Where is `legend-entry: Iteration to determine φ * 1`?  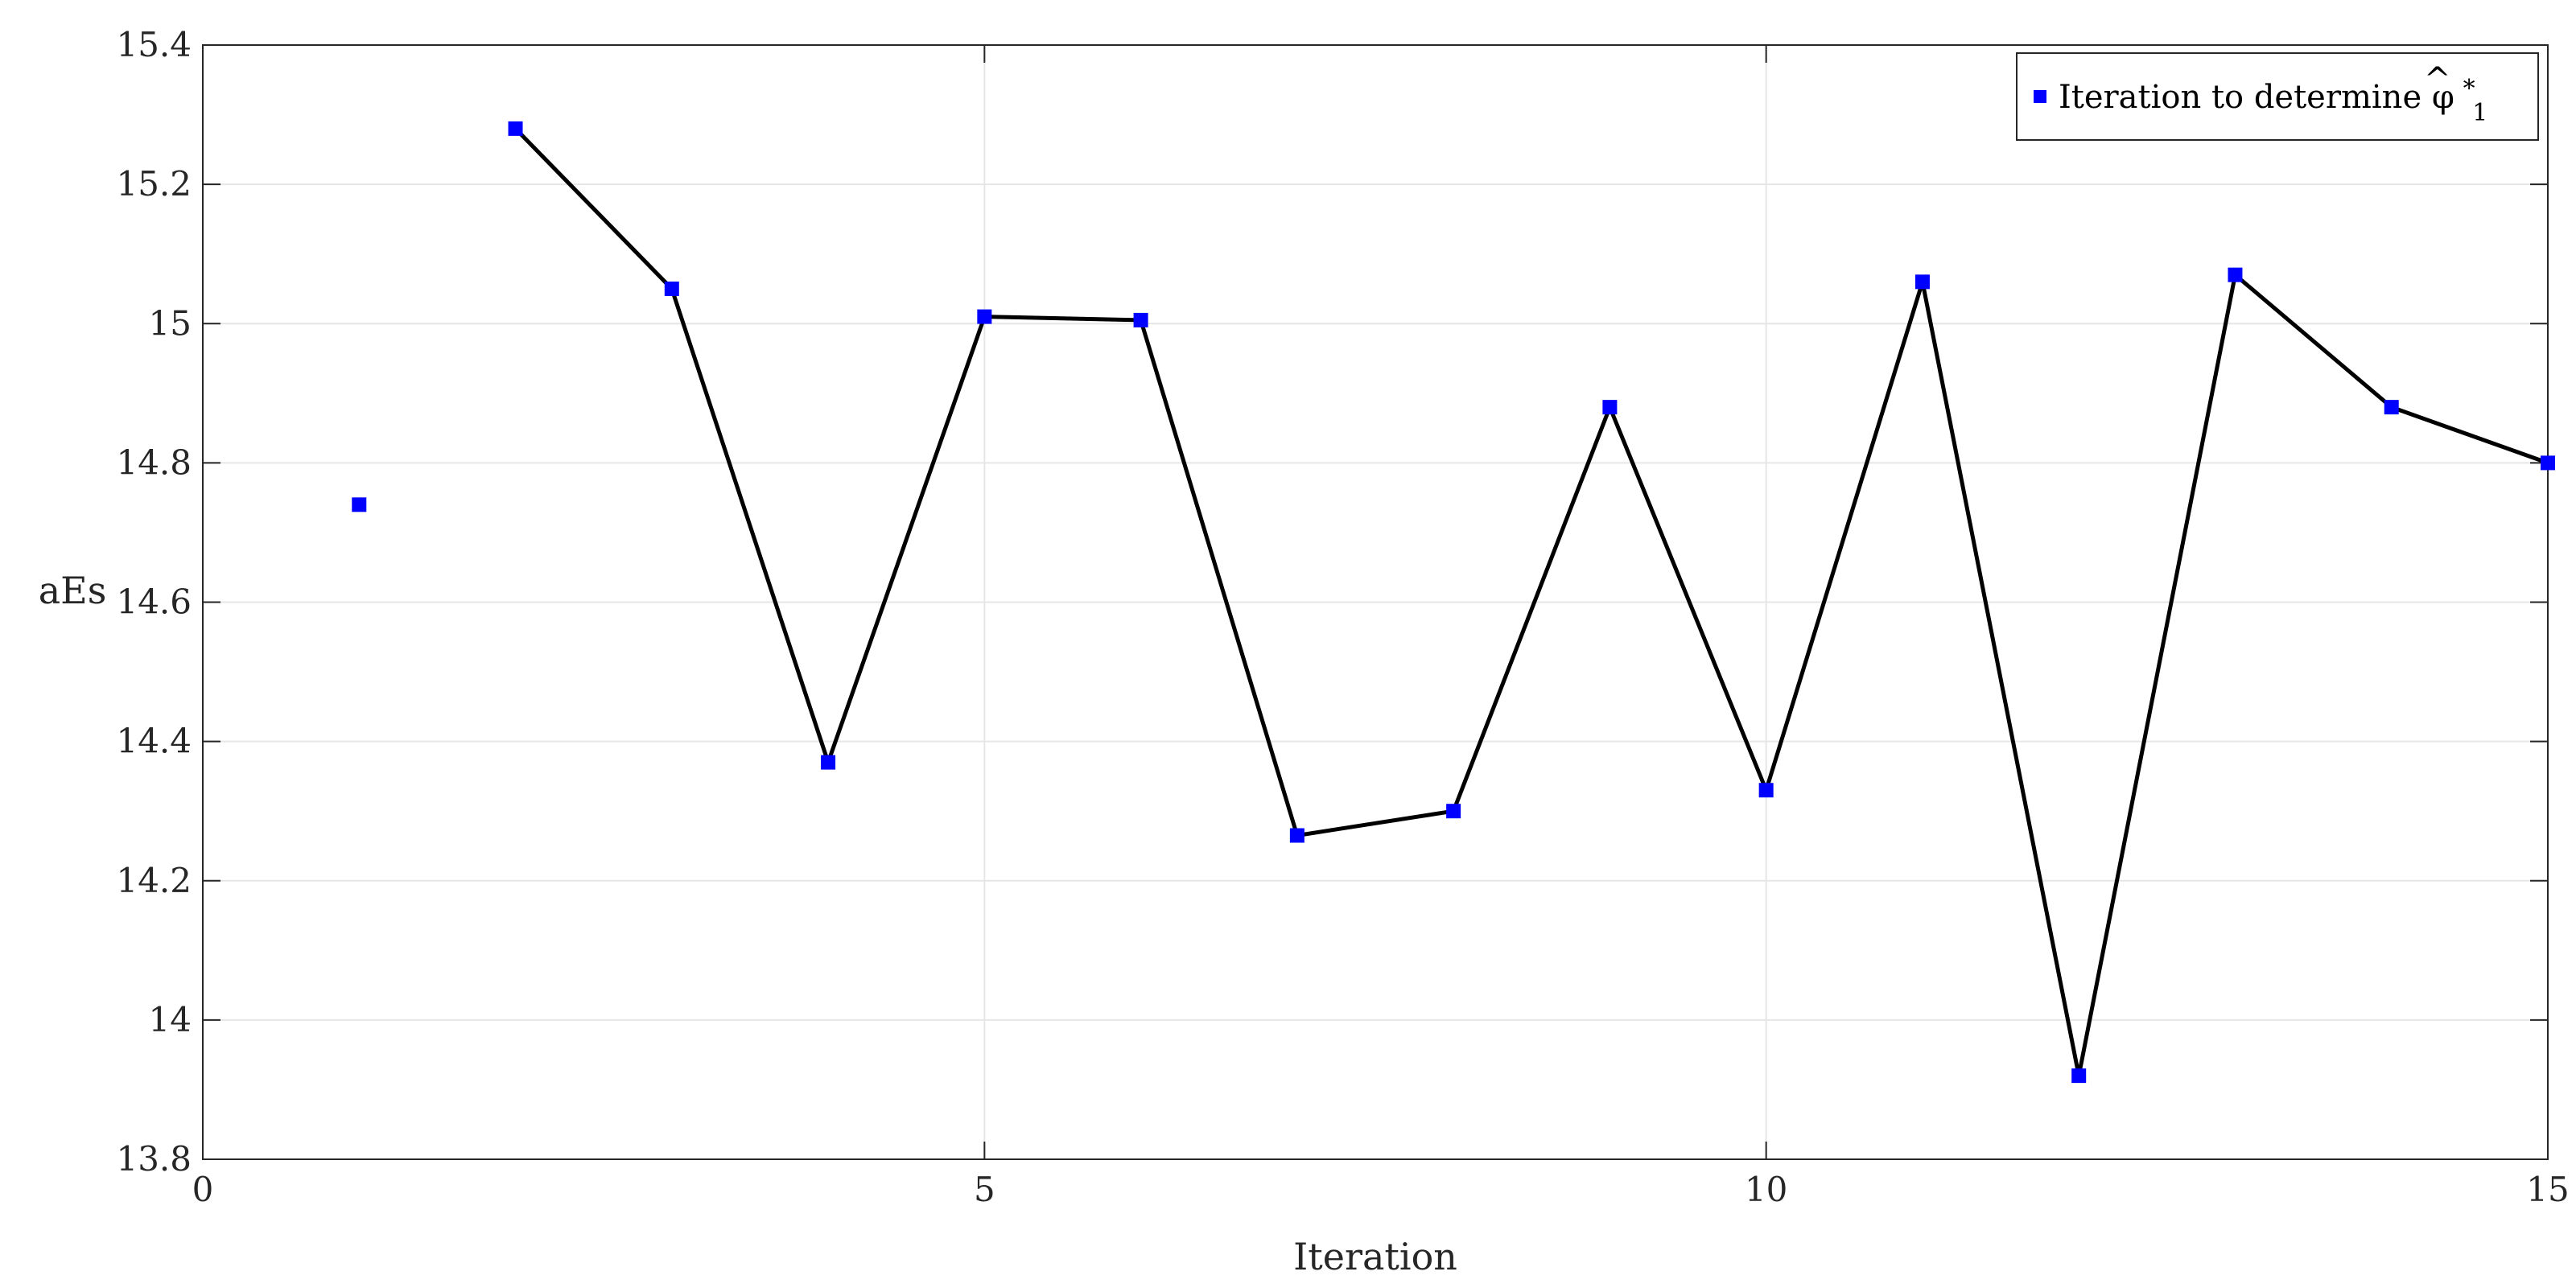 legend-entry: Iteration to determine φ * 1 is located at coordinates (2273, 97).